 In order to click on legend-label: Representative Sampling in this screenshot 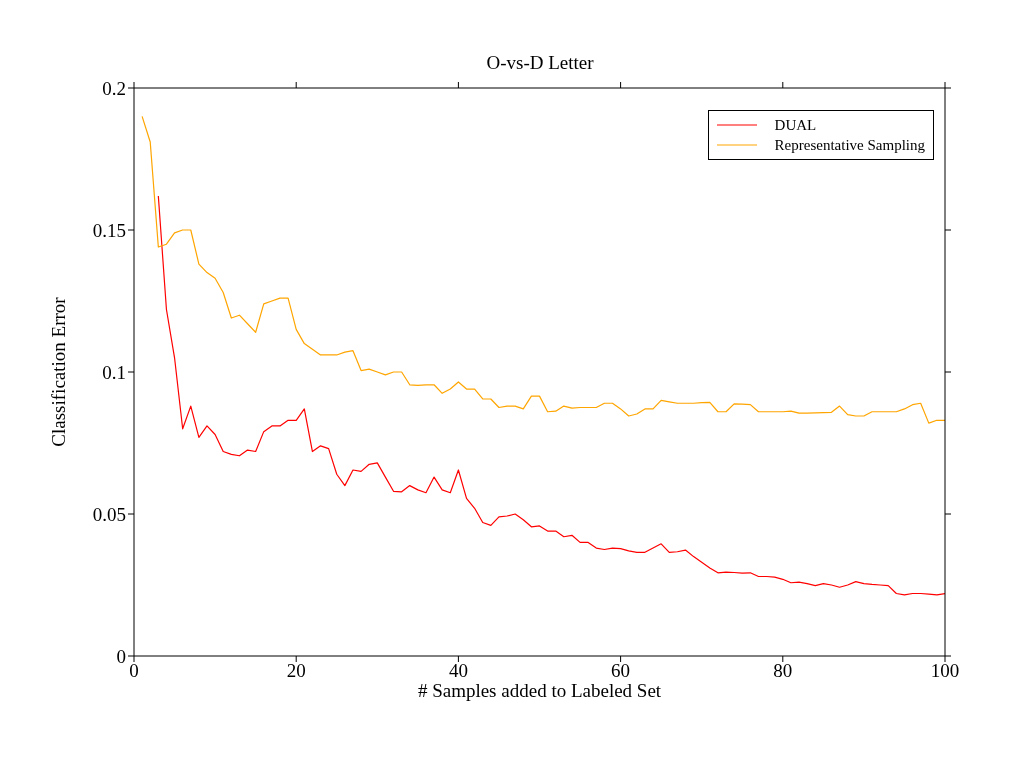, I will do `click(849, 145)`.